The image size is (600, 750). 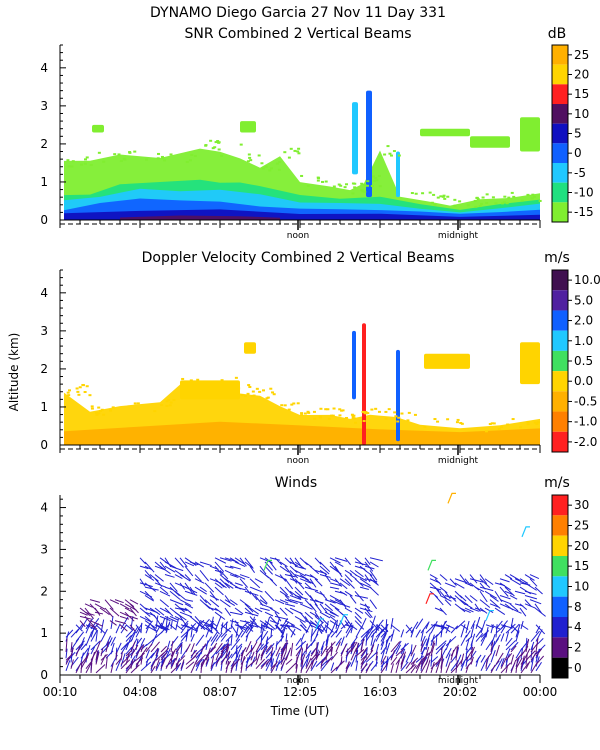 What do you see at coordinates (581, 55) in the screenshot?
I see `snr-colorbar-label: 25` at bounding box center [581, 55].